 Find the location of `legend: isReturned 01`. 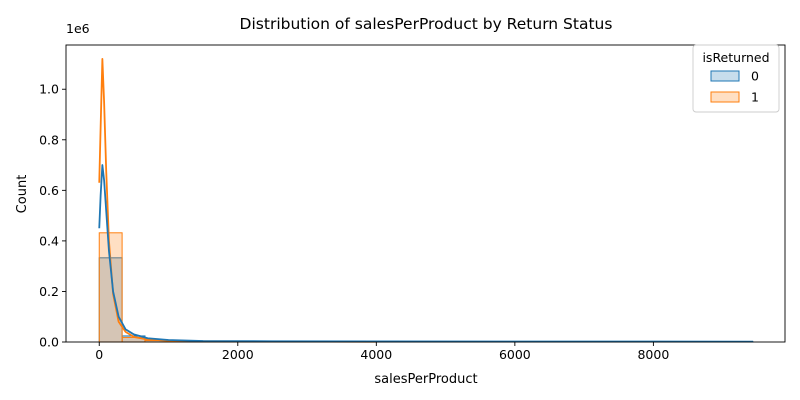

legend: isReturned 01 is located at coordinates (736, 78).